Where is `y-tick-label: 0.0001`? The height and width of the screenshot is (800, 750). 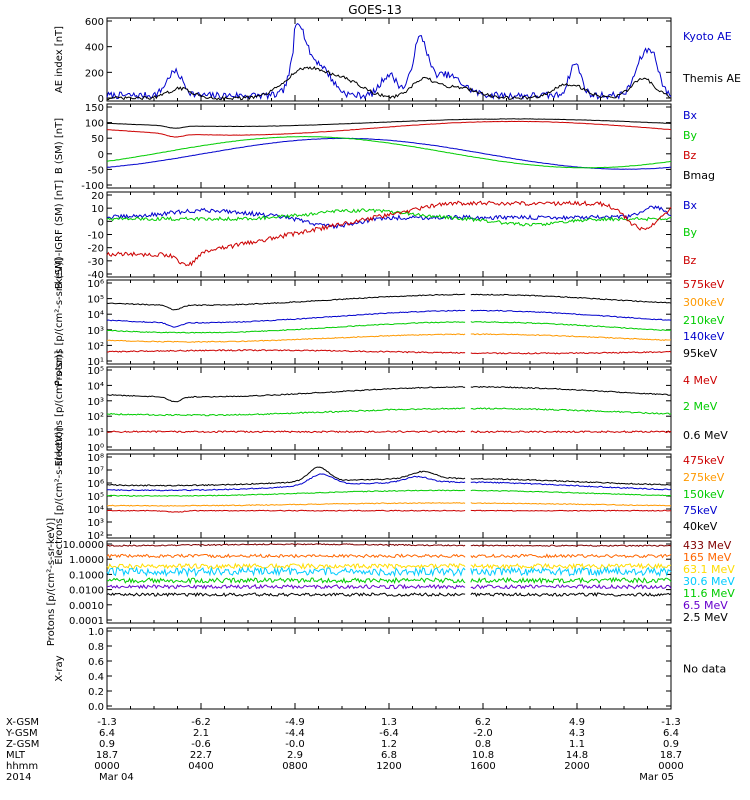 y-tick-label: 0.0001 is located at coordinates (86, 621).